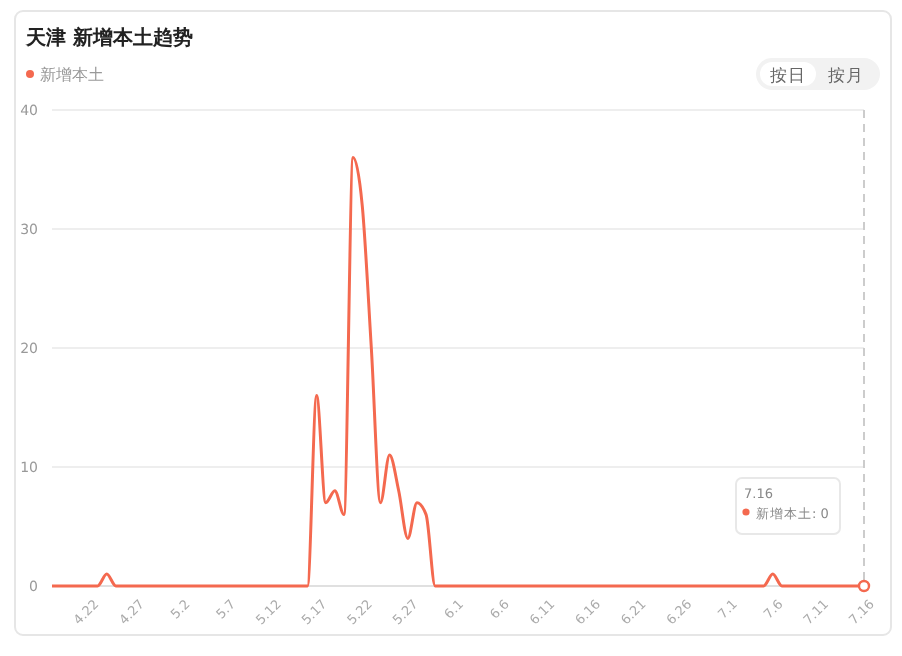  What do you see at coordinates (788, 76) in the screenshot?
I see `text: 按日` at bounding box center [788, 76].